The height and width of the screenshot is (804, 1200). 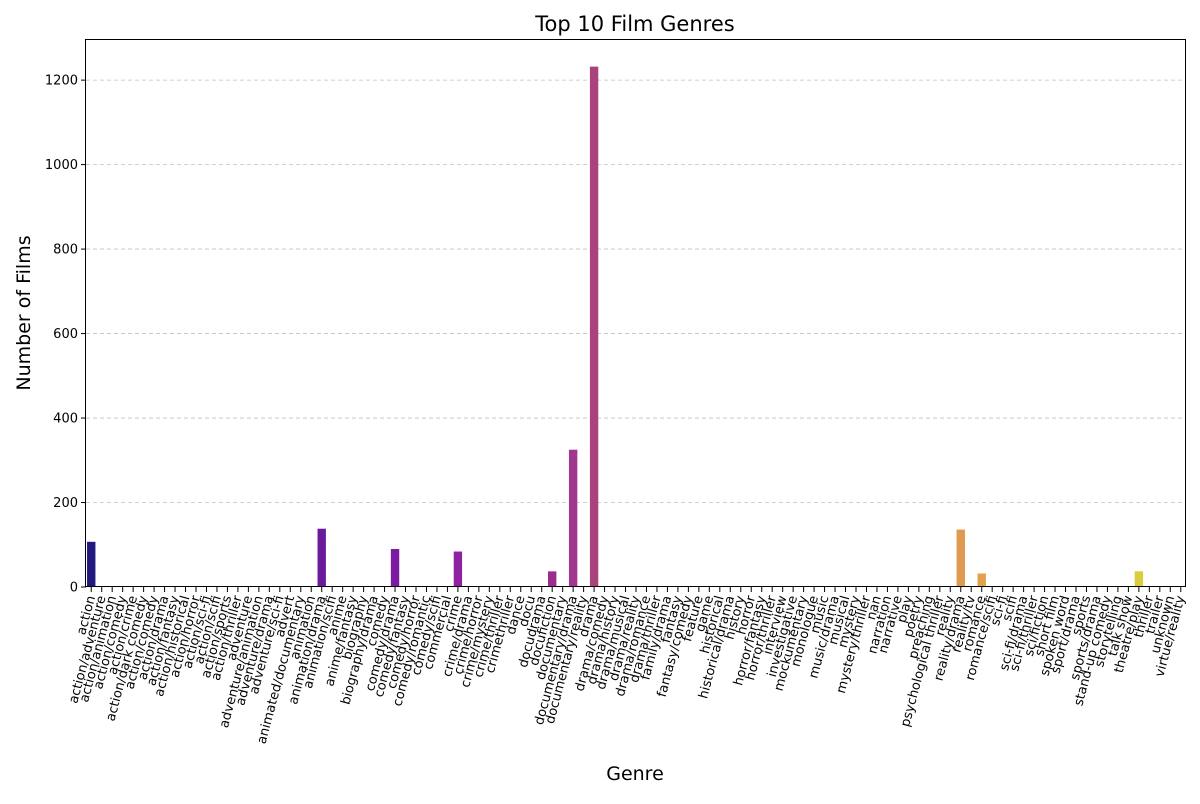 I want to click on y-tick-label: 600, so click(x=65, y=334).